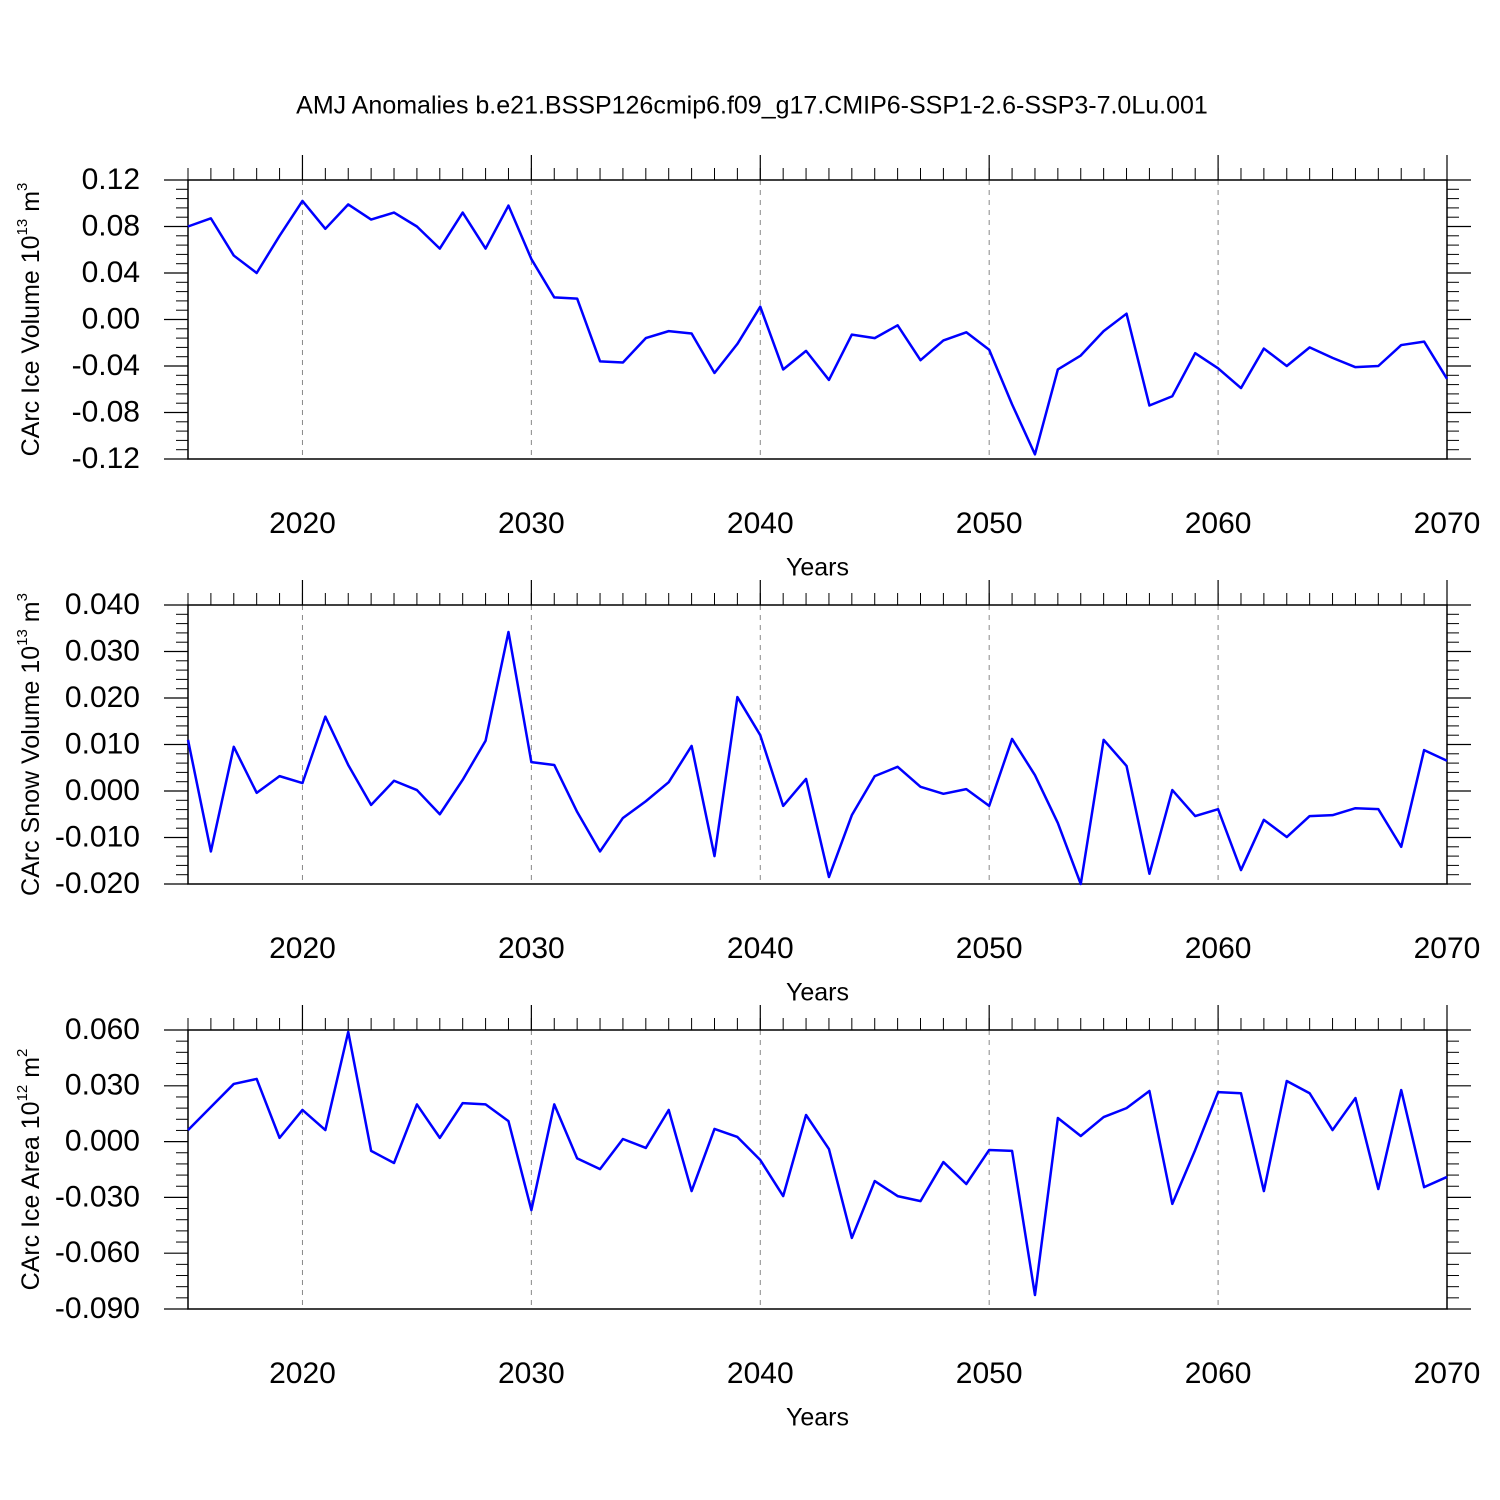 This screenshot has height=1500, width=1500. Describe the element at coordinates (111, 225) in the screenshot. I see `y-tick-label: 0.08` at that location.